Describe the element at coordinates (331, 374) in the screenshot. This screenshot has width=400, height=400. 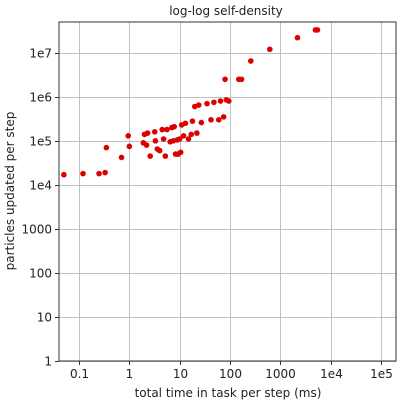
I see `x-tick-label: 1e4` at that location.